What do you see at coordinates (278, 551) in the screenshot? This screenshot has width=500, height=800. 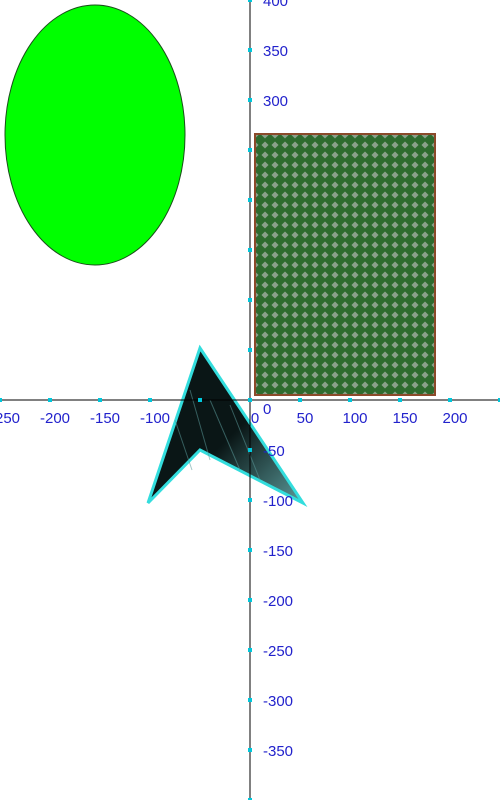 I see `y-tick-label: -150` at bounding box center [278, 551].